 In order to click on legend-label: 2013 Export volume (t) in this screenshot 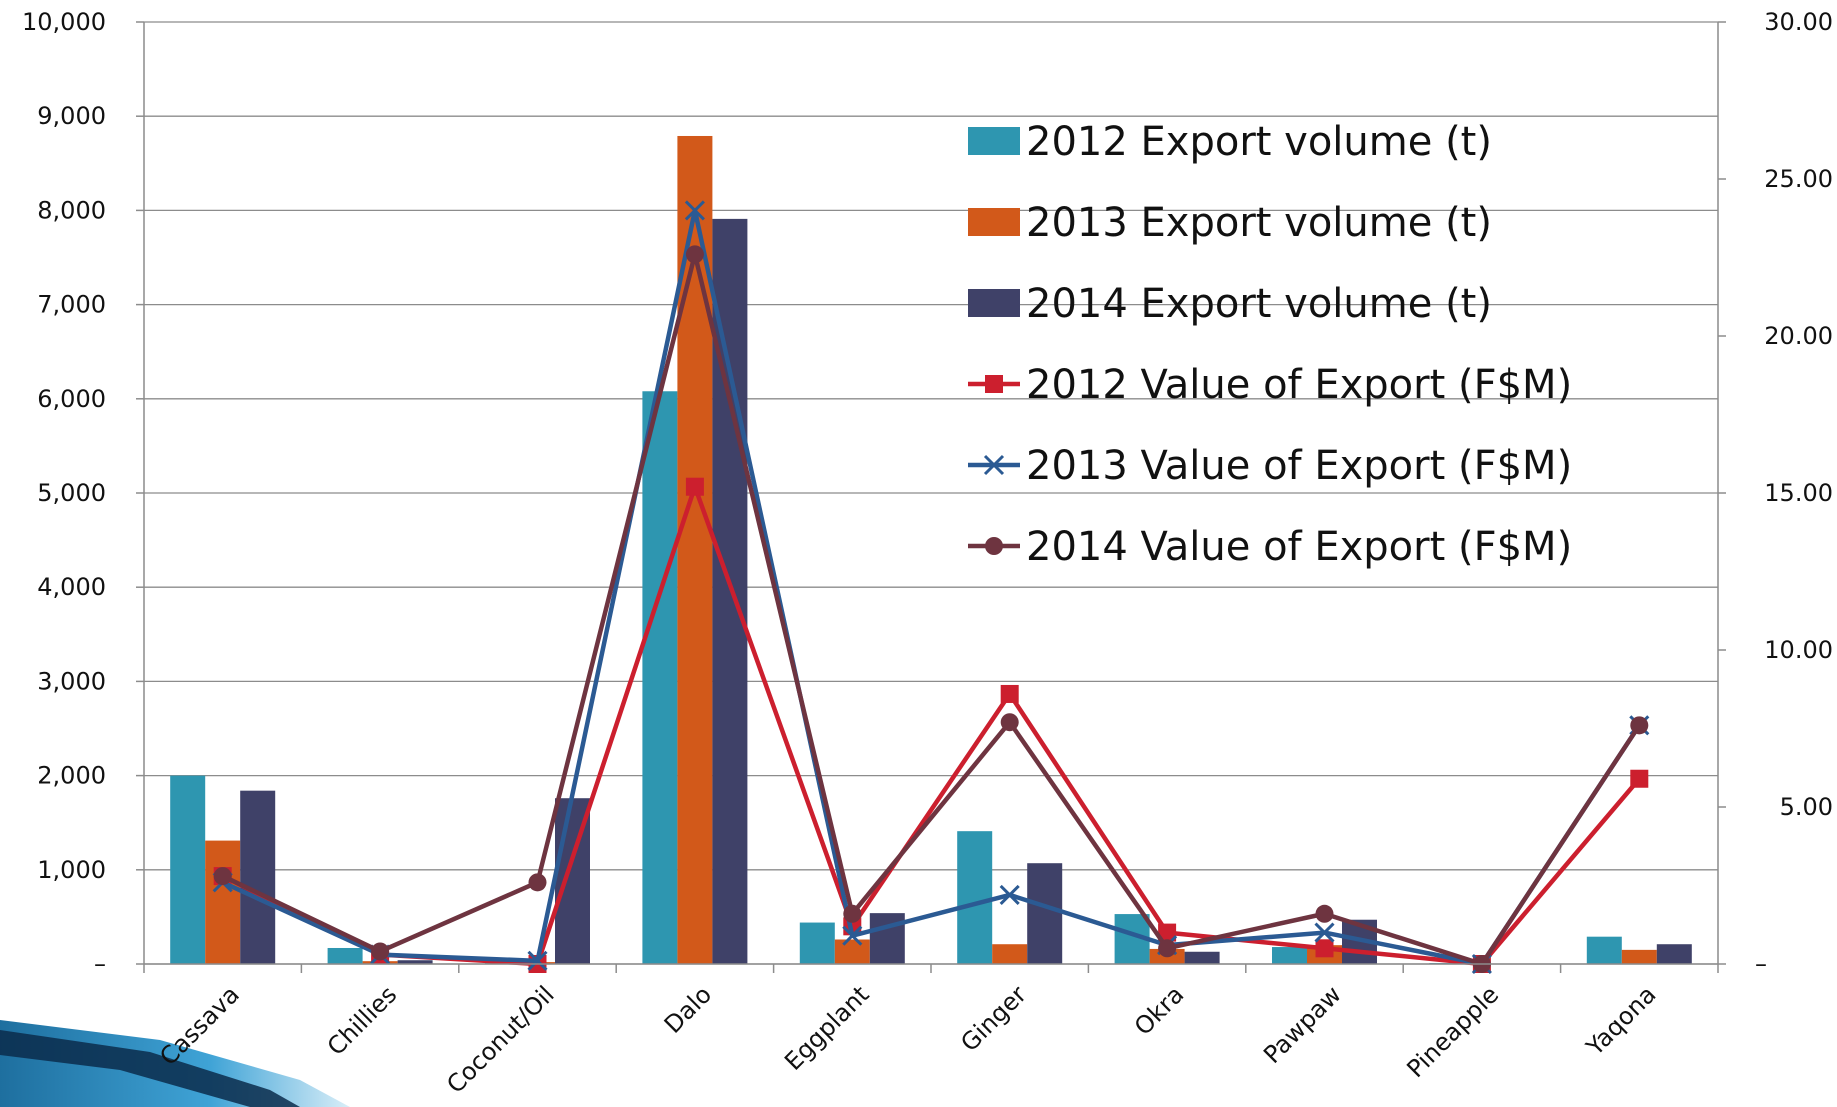, I will do `click(1259, 223)`.